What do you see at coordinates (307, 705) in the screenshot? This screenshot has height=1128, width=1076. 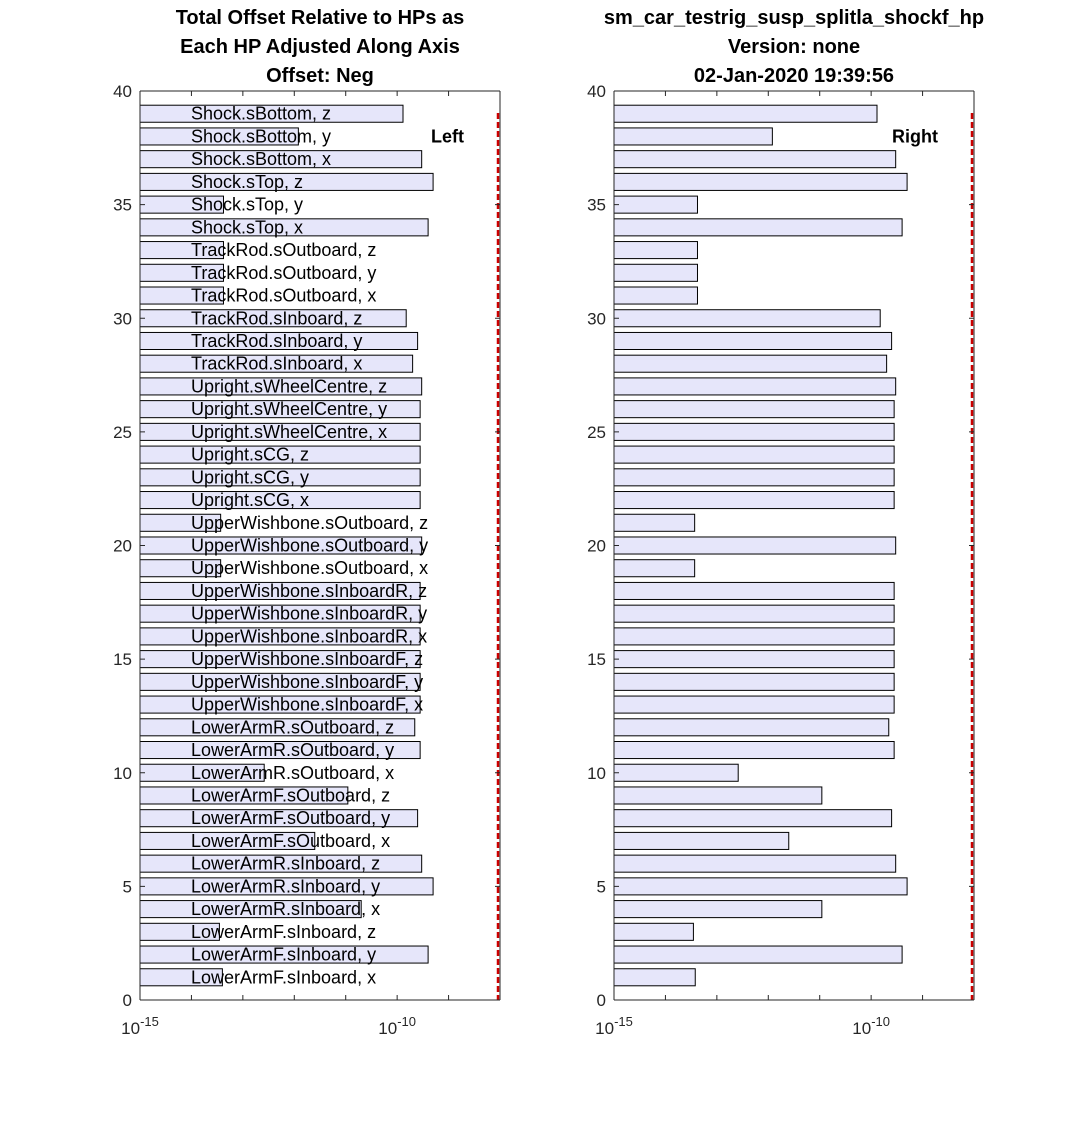 I see `bar-label: UpperWishbone.sInboardF, x` at bounding box center [307, 705].